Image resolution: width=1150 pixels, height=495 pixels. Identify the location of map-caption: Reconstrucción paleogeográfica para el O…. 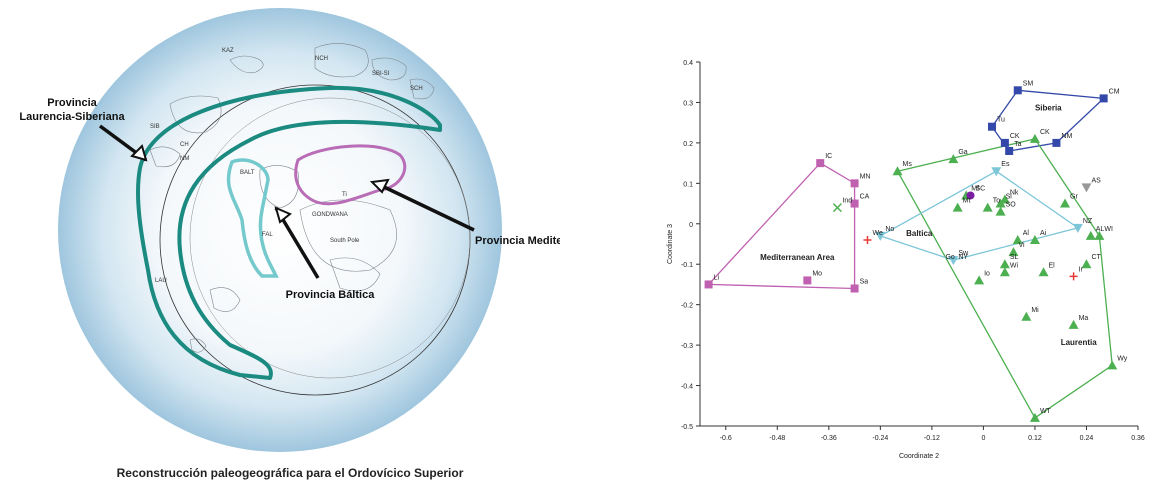
(290, 473).